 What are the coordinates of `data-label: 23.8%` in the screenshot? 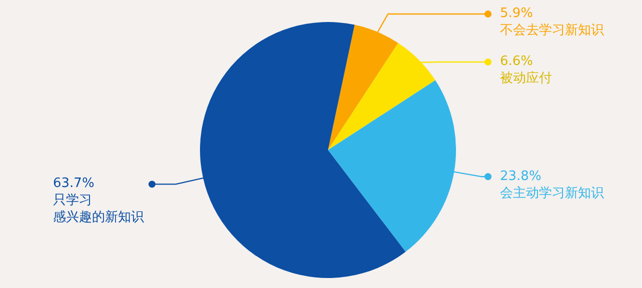 It's located at (521, 176).